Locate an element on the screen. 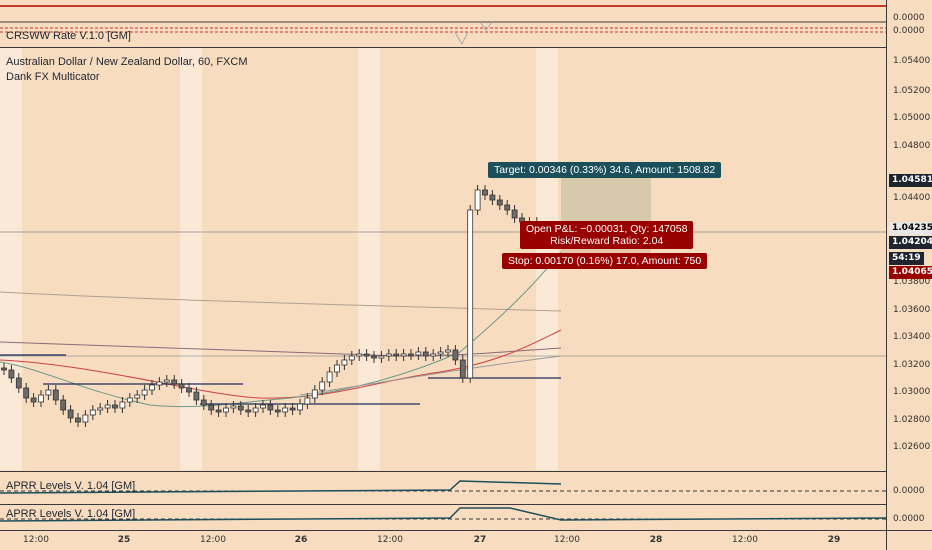 This screenshot has width=932, height=550. top-value: 0.0000 is located at coordinates (909, 18).